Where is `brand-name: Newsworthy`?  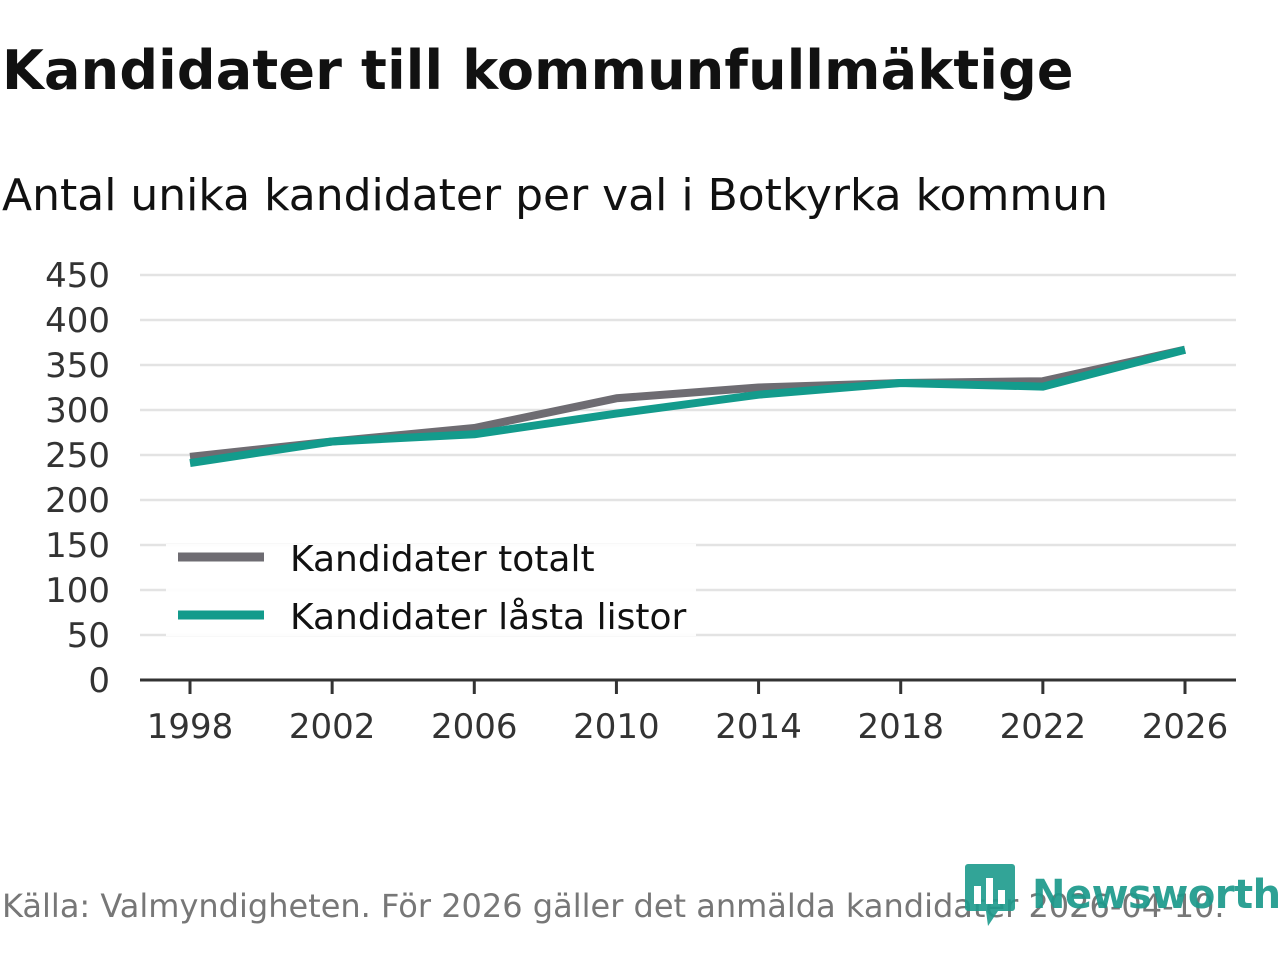 brand-name: Newsworthy is located at coordinates (1156, 895).